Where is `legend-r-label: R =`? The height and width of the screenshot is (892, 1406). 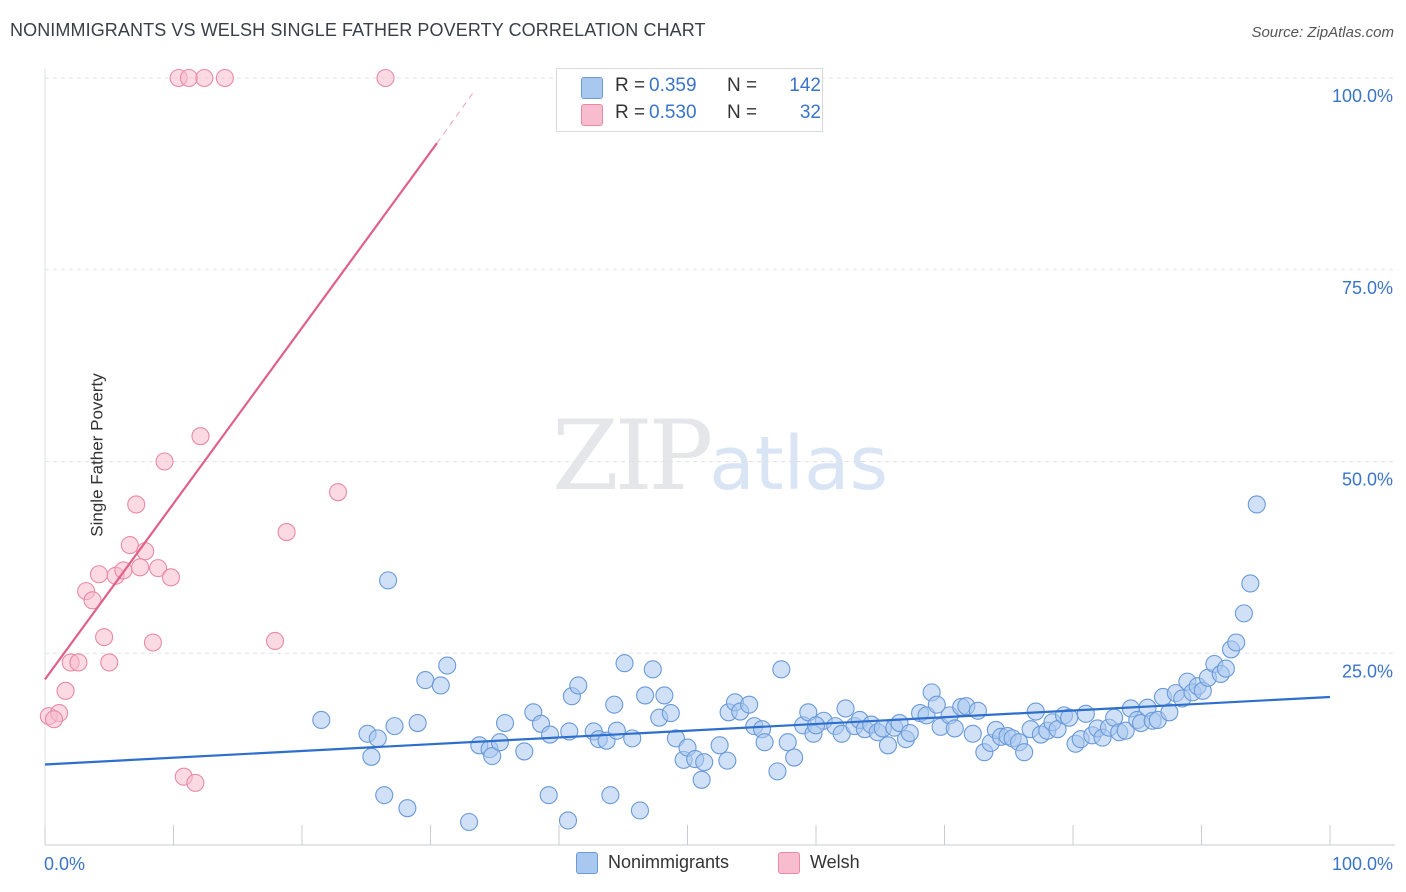 legend-r-label: R = is located at coordinates (630, 85).